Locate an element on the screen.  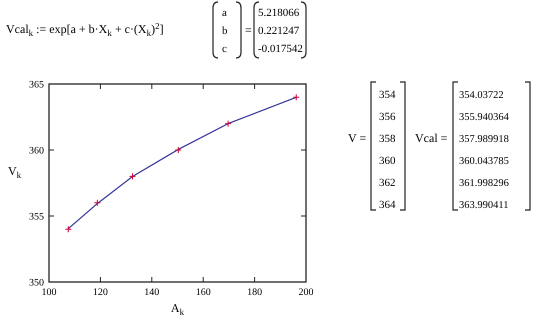
text: b is located at coordinates (225, 31).